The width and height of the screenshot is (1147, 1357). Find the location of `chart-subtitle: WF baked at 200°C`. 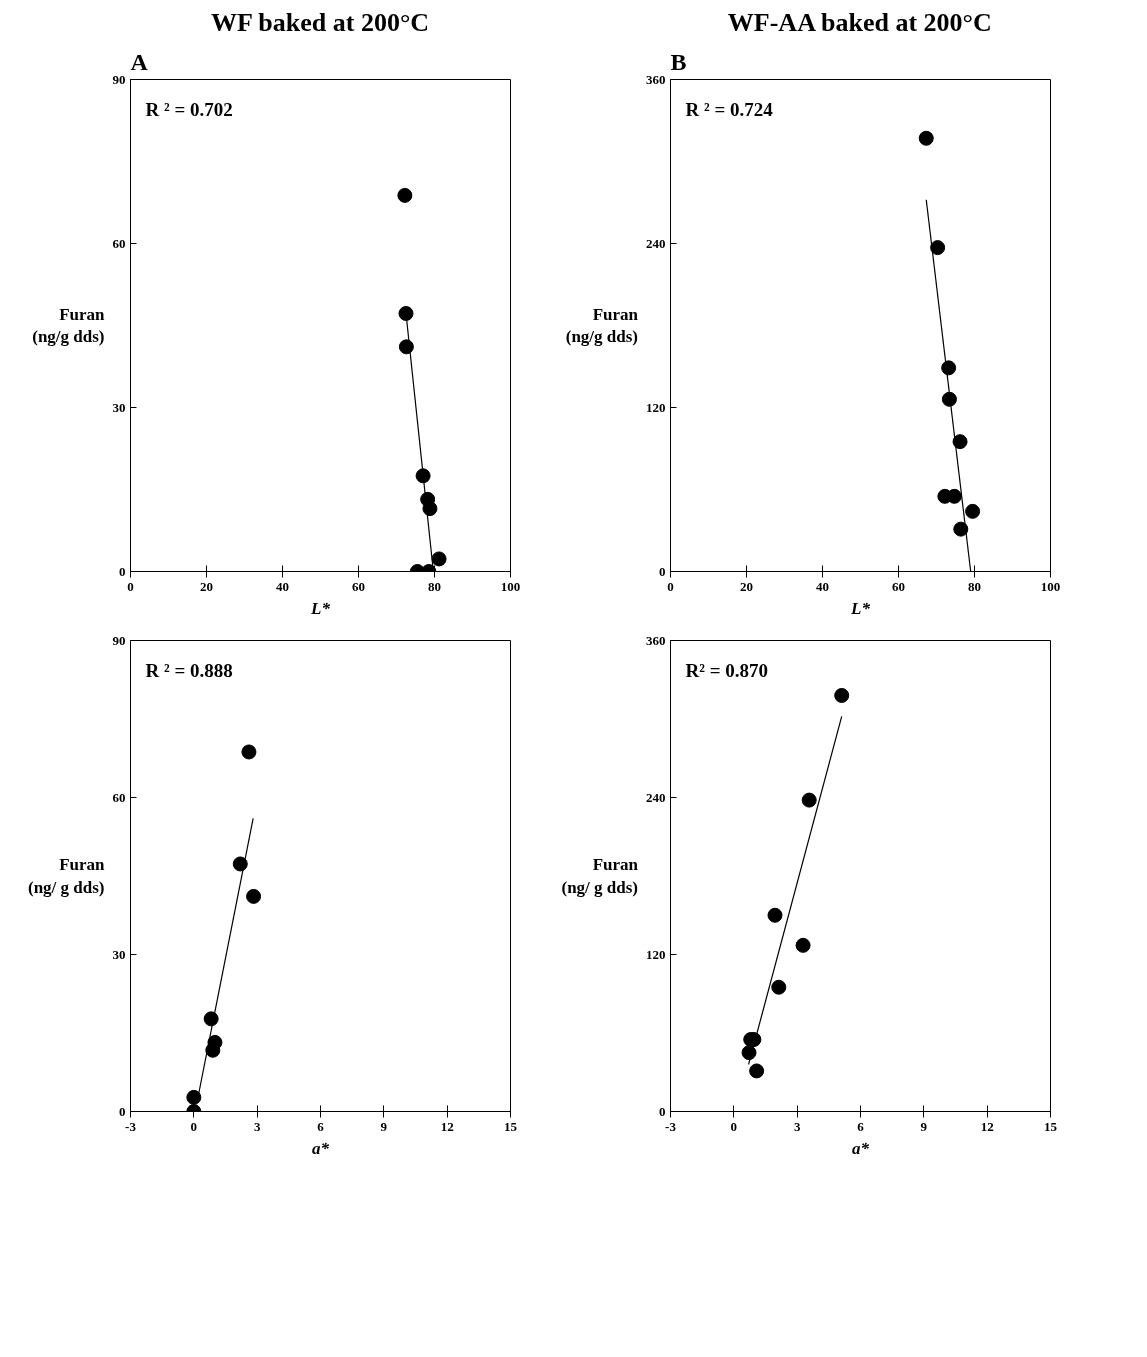

chart-subtitle: WF baked at 200°C is located at coordinates (320, 22).